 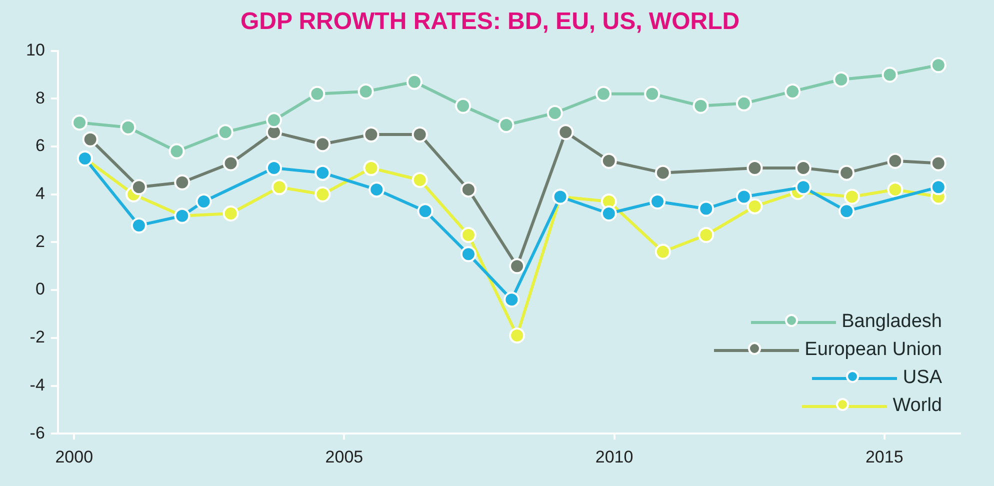 What do you see at coordinates (35, 50) in the screenshot?
I see `y-tick-label: 10` at bounding box center [35, 50].